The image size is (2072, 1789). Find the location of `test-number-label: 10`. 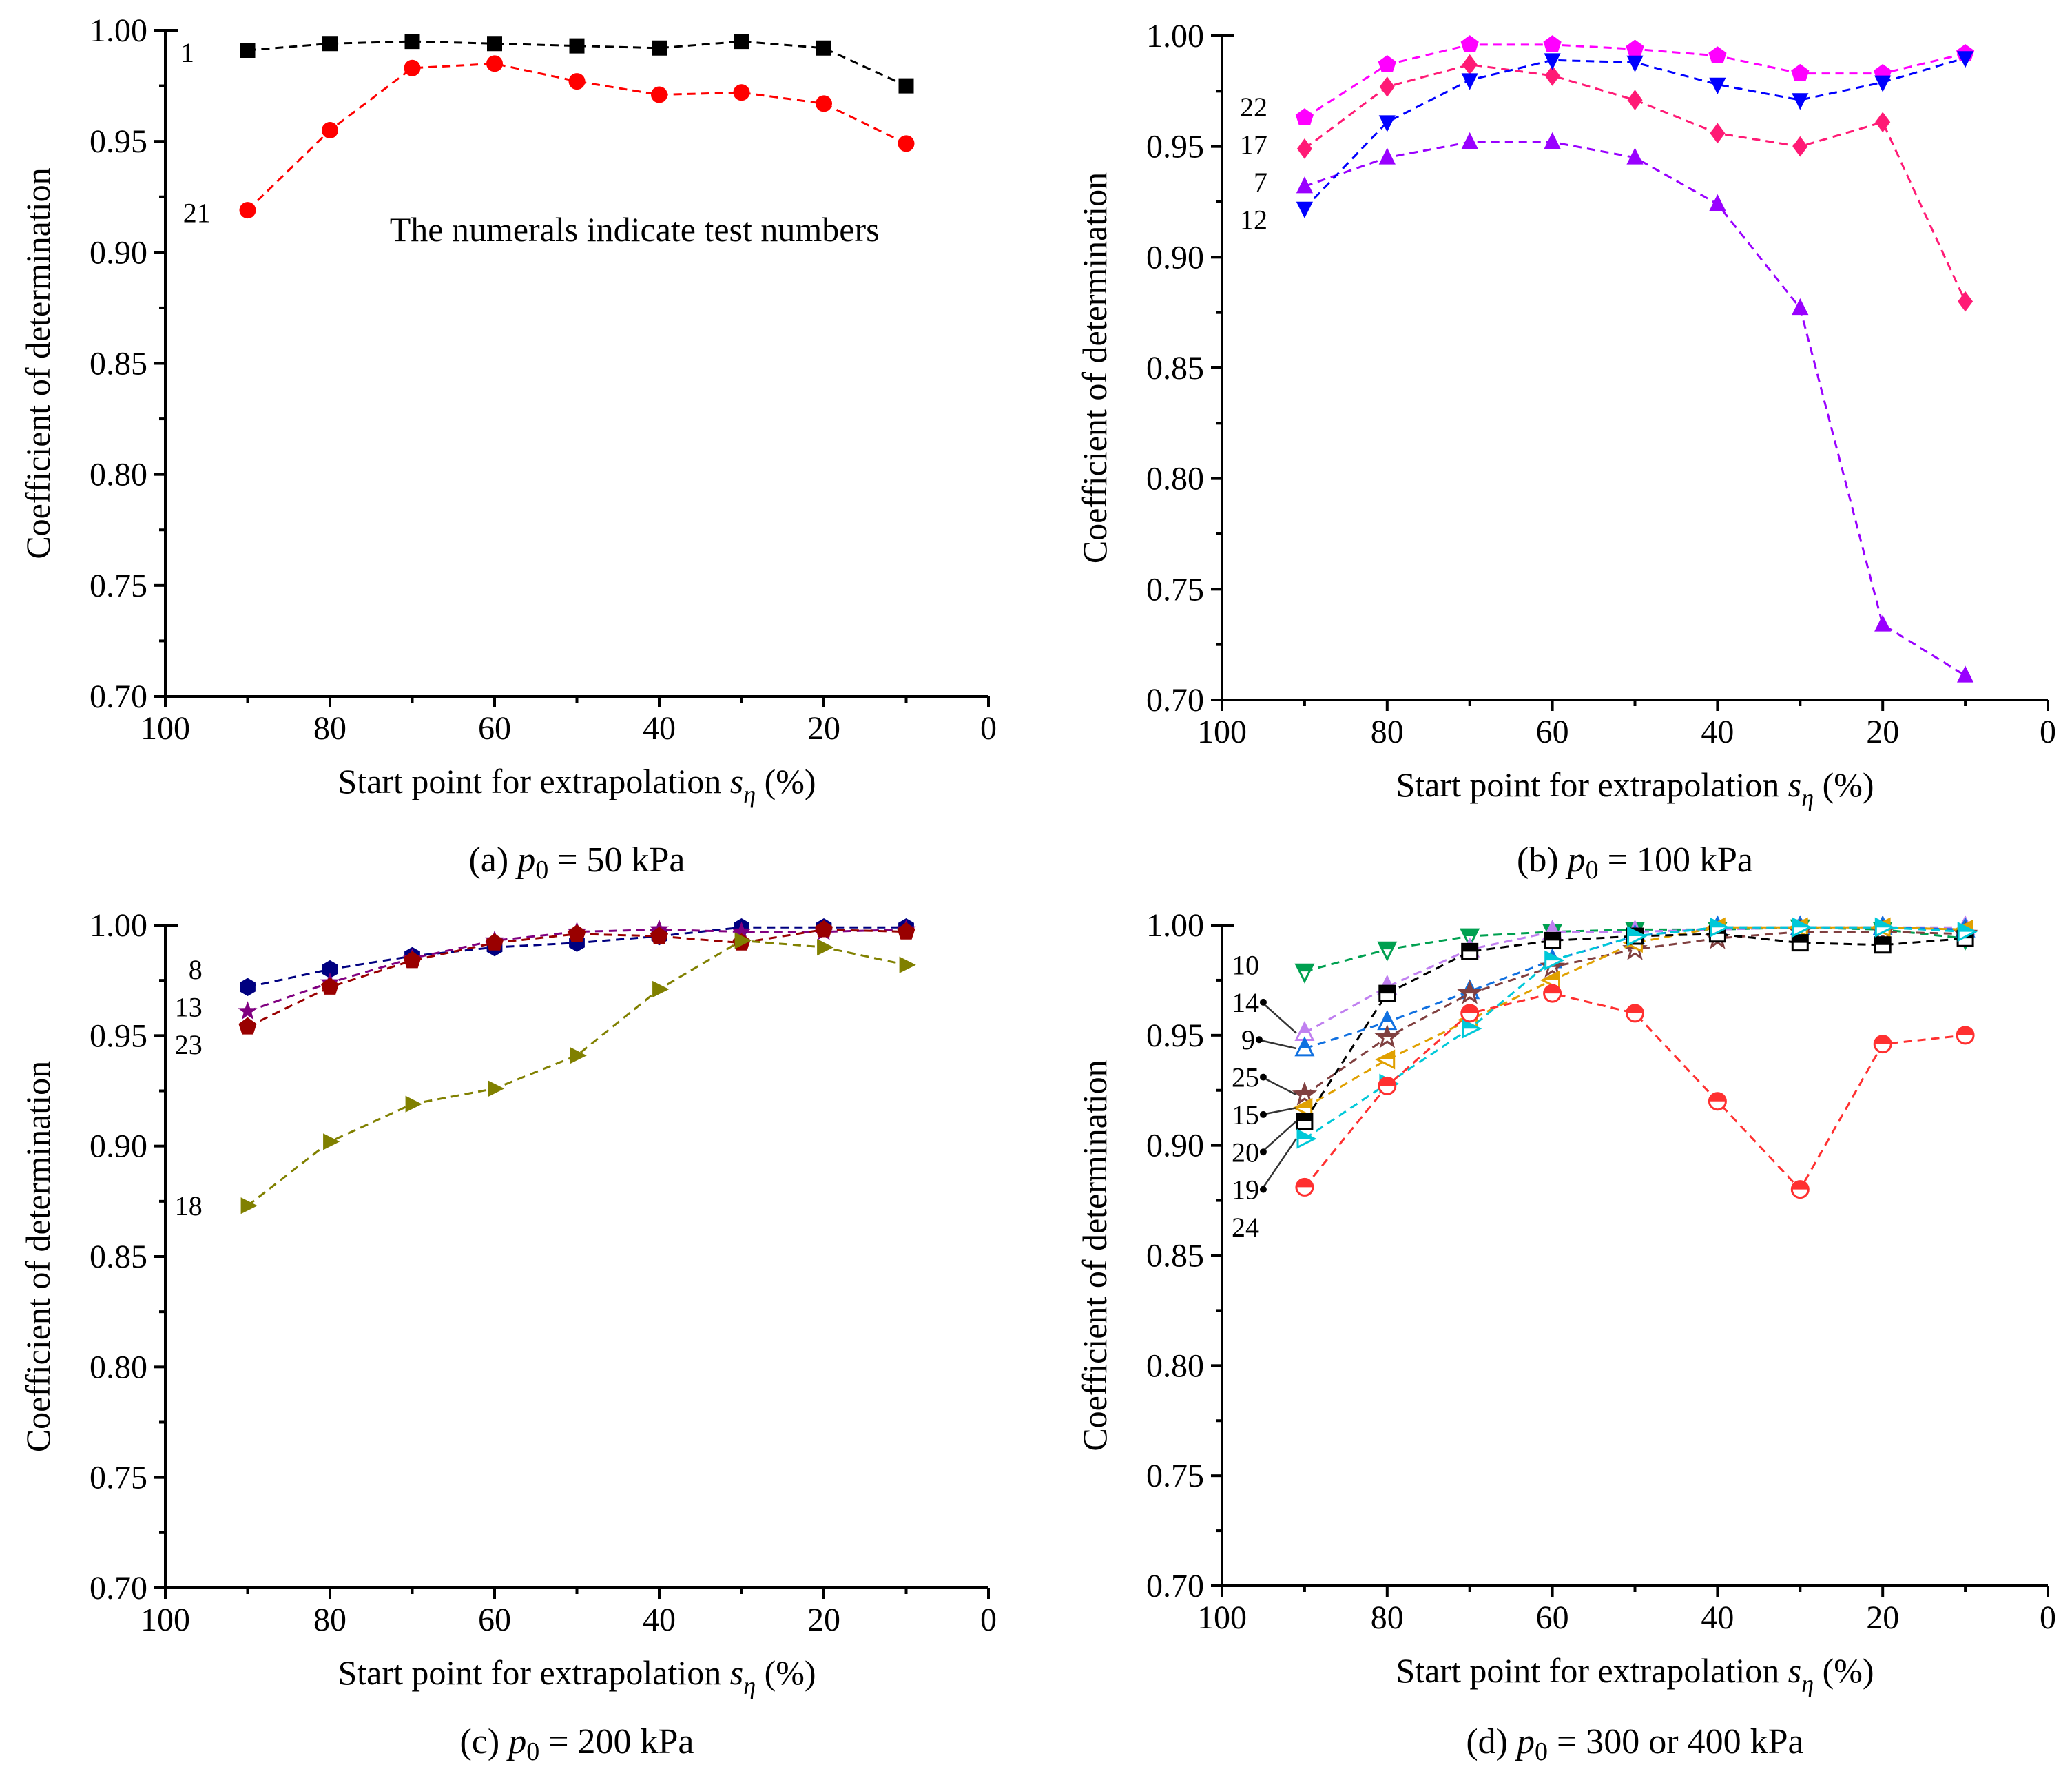

test-number-label: 10 is located at coordinates (1245, 965).